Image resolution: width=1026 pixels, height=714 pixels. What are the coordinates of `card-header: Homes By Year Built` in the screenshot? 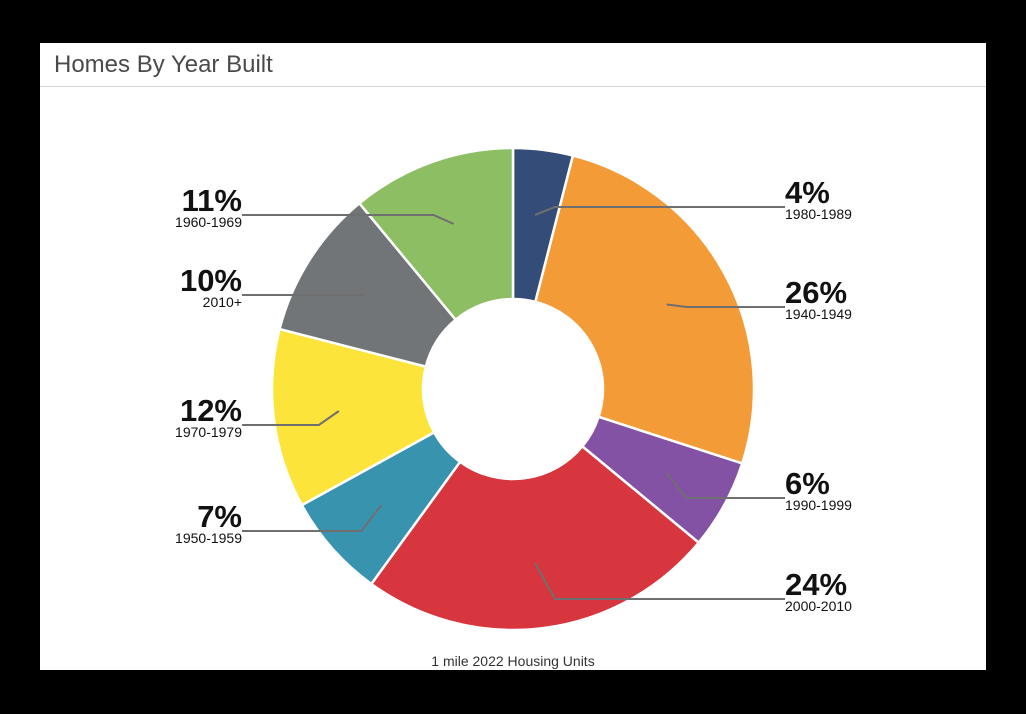 It's located at (513, 65).